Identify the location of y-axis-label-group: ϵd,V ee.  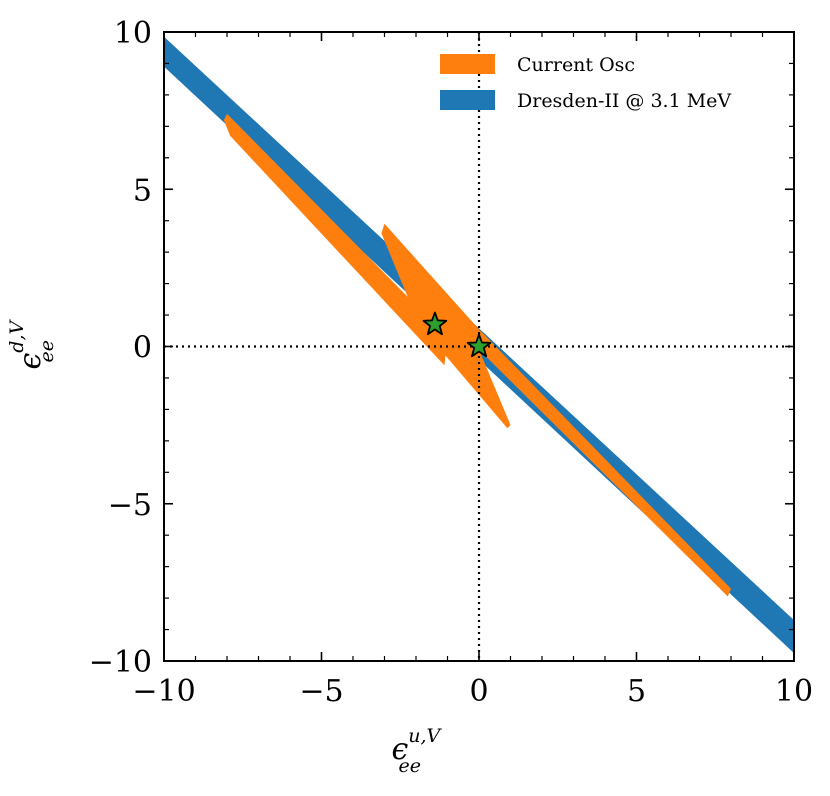
(32, 343).